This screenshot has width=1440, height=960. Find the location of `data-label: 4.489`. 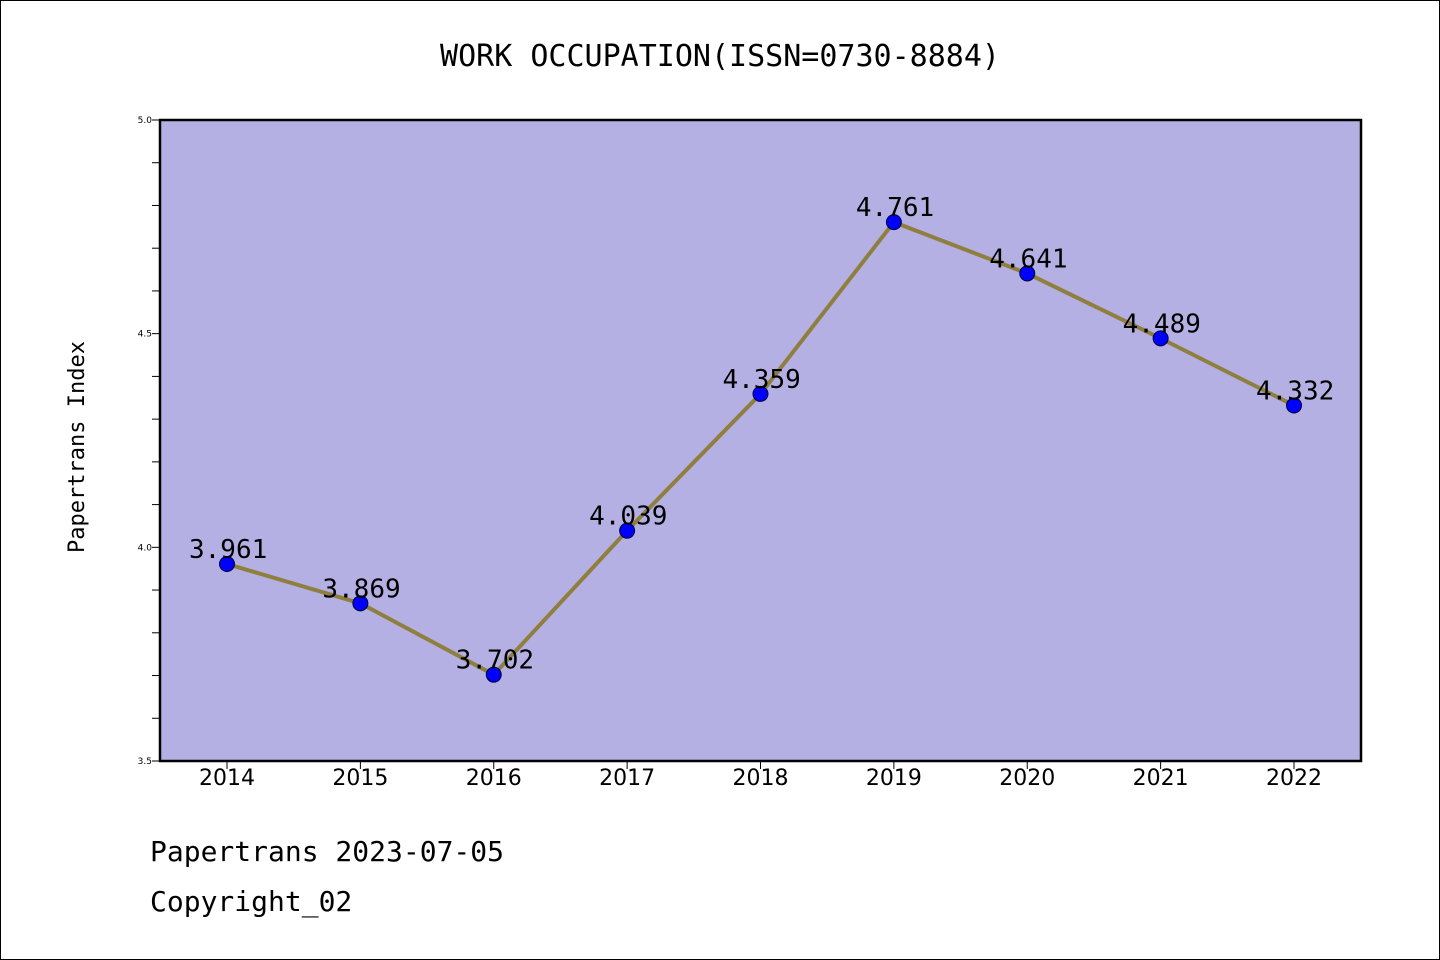

data-label: 4.489 is located at coordinates (1162, 324).